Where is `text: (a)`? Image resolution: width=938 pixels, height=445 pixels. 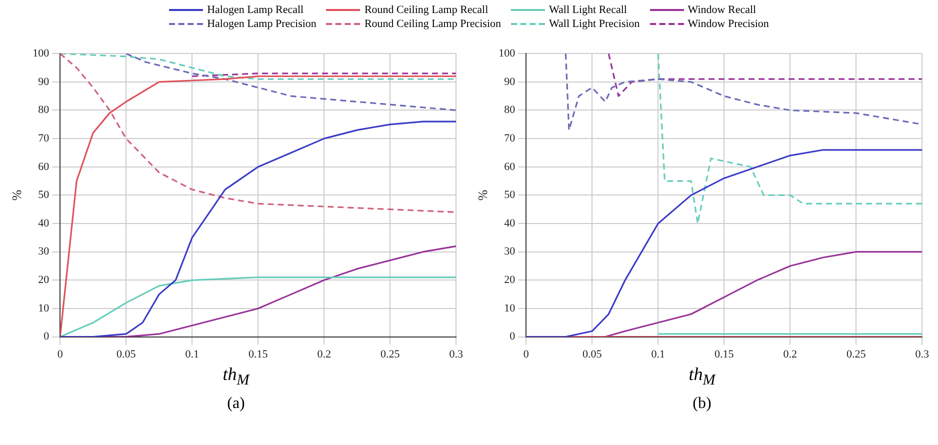
text: (a) is located at coordinates (236, 403).